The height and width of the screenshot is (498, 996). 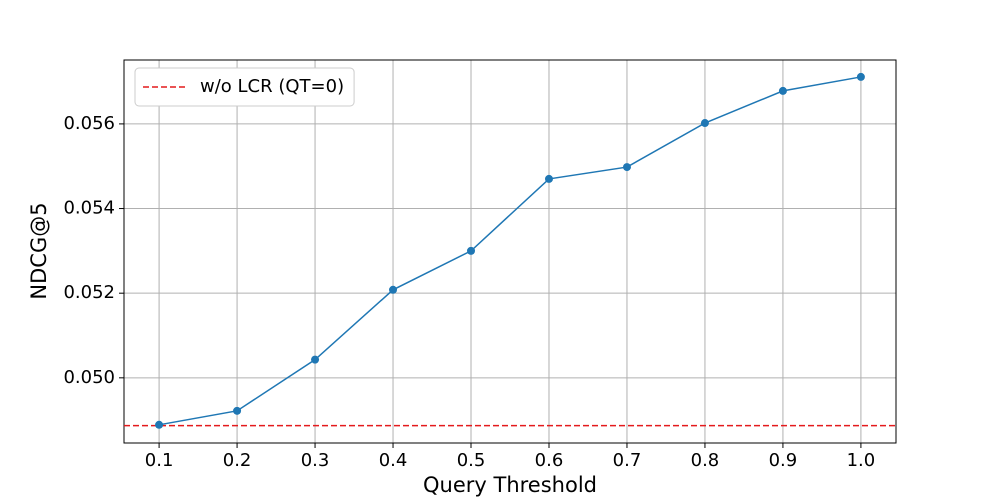 What do you see at coordinates (39, 250) in the screenshot?
I see `y-axis-label: NDCG@5` at bounding box center [39, 250].